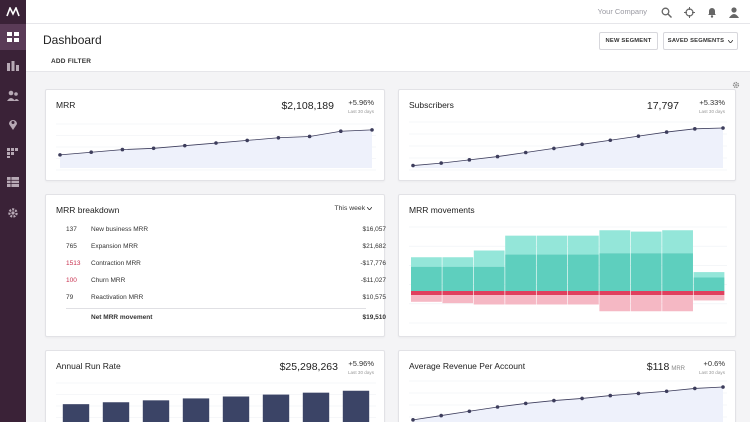 Image resolution: width=750 pixels, height=422 pixels. Describe the element at coordinates (711, 372) in the screenshot. I see `arpa-period: Last 30 days` at that location.